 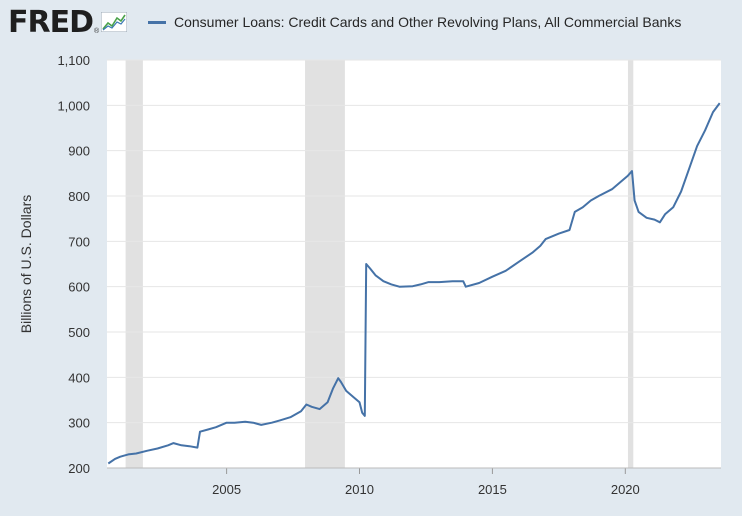 What do you see at coordinates (26, 264) in the screenshot?
I see `y-axis-label: Billions of U.S. Dollars` at bounding box center [26, 264].